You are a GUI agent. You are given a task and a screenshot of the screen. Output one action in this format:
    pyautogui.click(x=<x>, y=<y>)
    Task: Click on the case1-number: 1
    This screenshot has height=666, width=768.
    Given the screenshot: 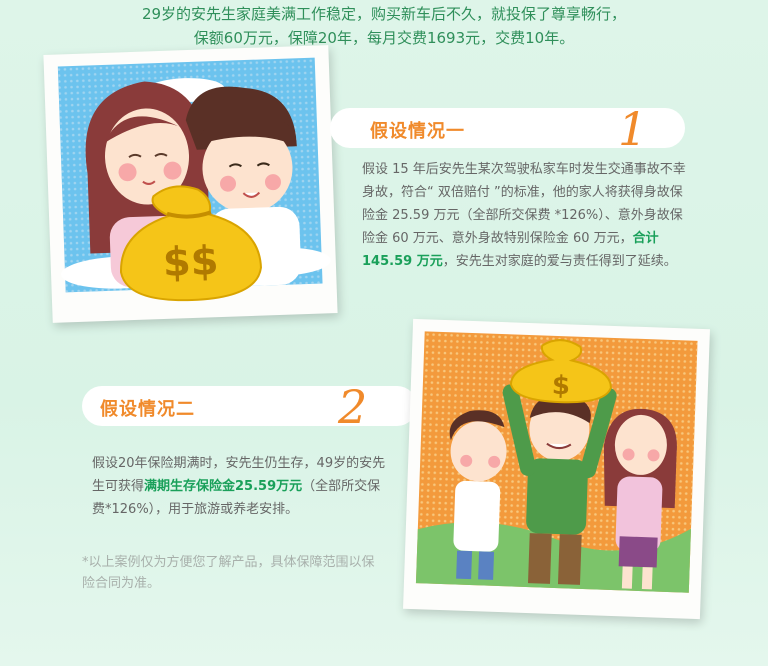 What is the action you would take?
    pyautogui.click(x=633, y=129)
    